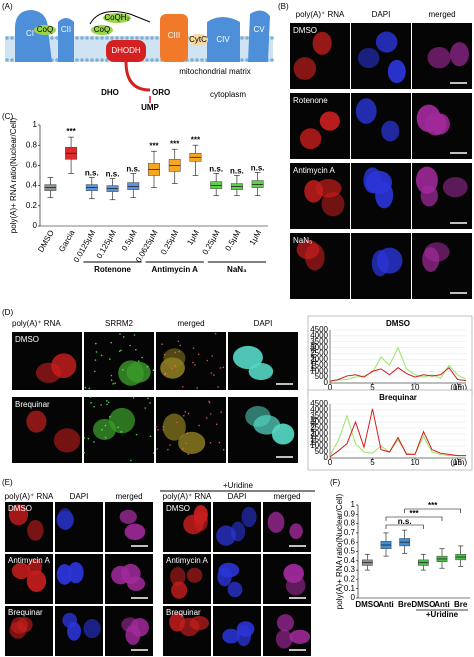  What do you see at coordinates (32, 404) in the screenshot?
I see `row-label: Brequinar` at bounding box center [32, 404].